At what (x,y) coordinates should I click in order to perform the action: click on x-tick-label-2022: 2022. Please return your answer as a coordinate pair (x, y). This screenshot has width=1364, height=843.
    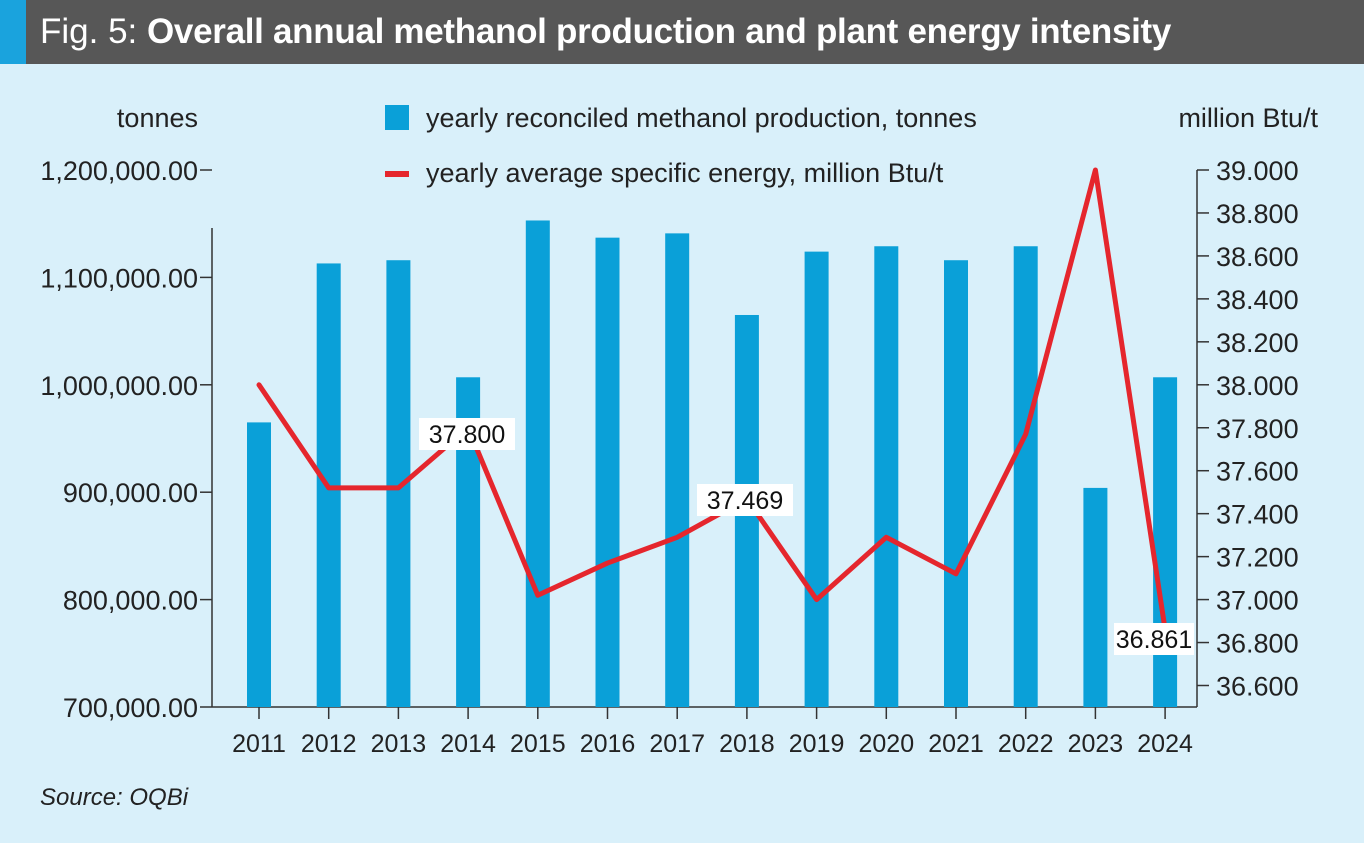
    Looking at the image, I should click on (1026, 744).